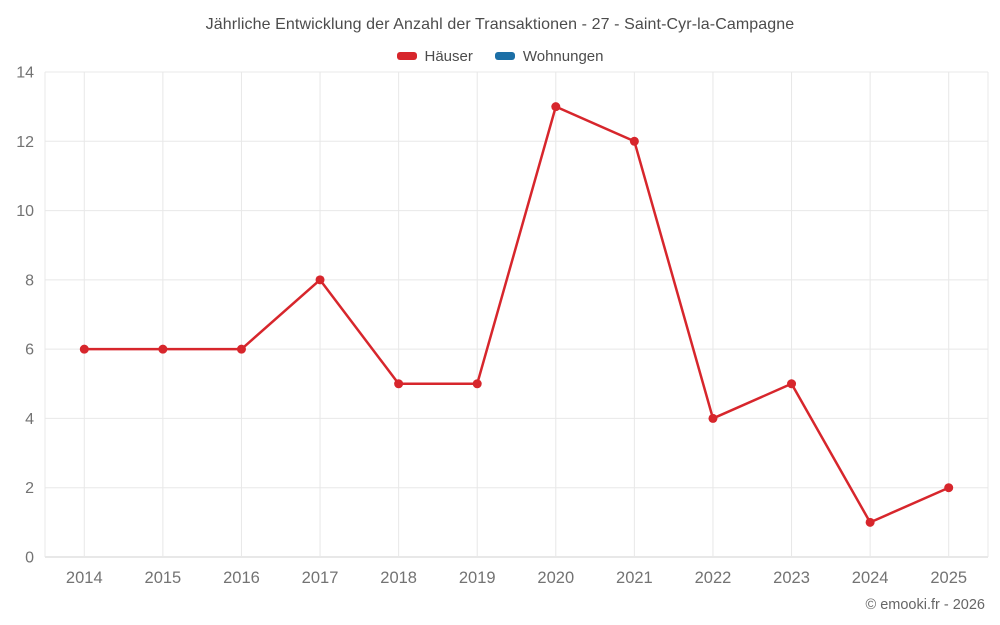  I want to click on legend-item-wohnungen: Wohnungen, so click(549, 56).